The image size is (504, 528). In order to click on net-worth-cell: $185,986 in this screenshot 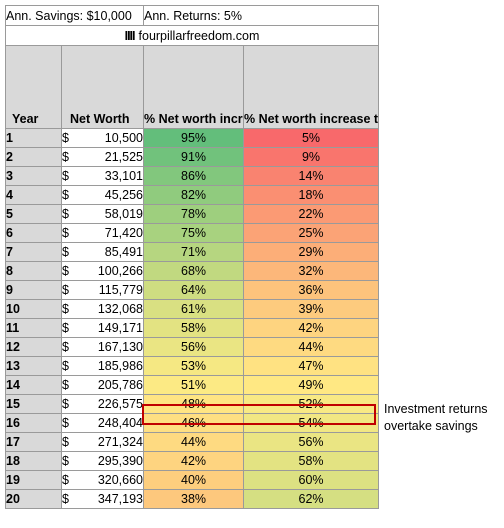, I will do `click(102, 366)`.